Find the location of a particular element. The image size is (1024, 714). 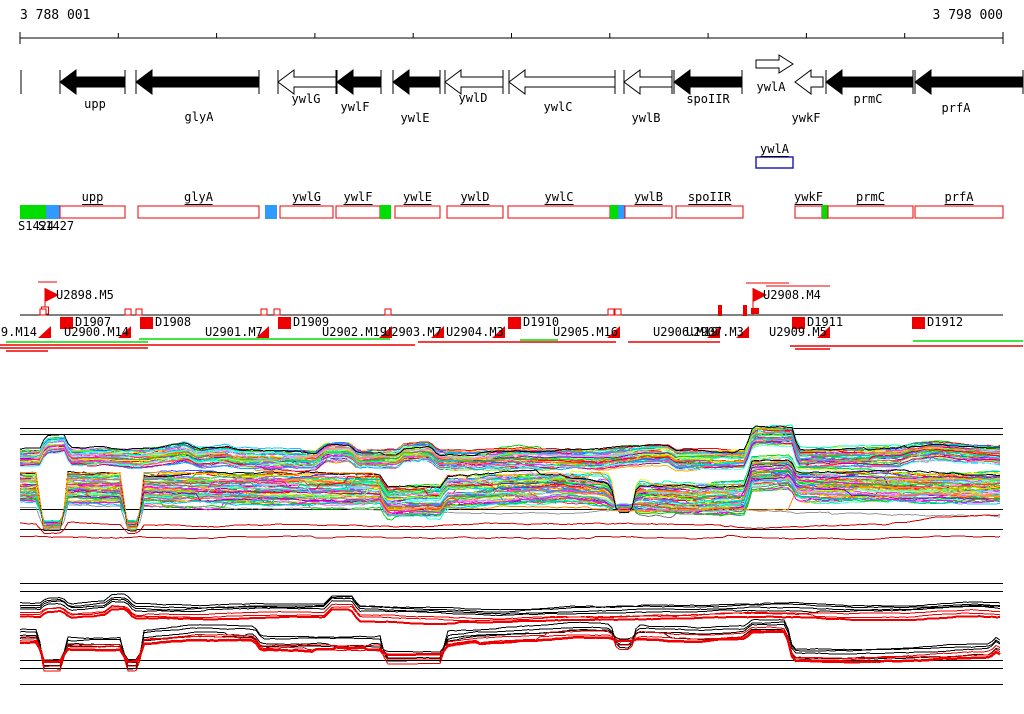

expression-panel-selected-conditions is located at coordinates (511, 633).